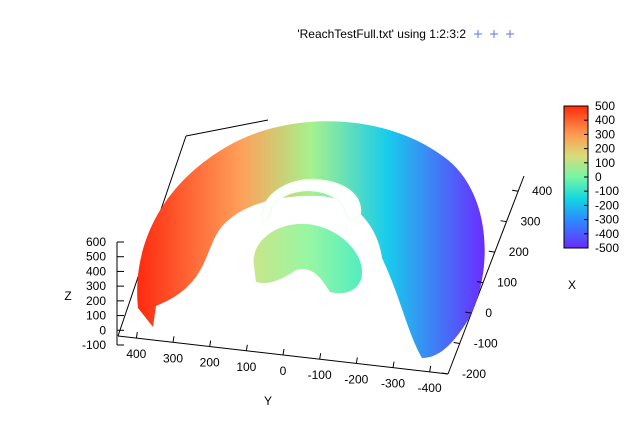 The width and height of the screenshot is (640, 448). I want to click on y-tick-label: 200, so click(210, 363).